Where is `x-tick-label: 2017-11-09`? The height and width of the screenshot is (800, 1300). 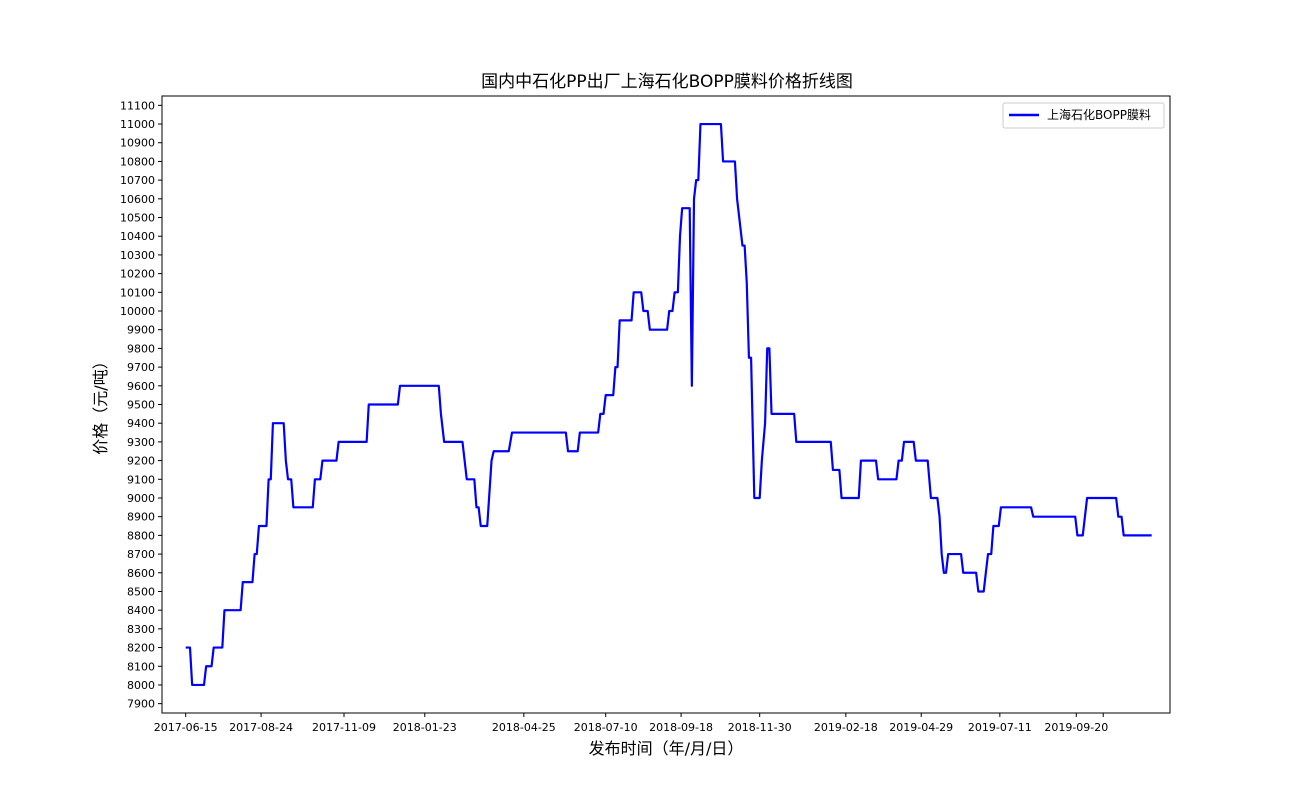 x-tick-label: 2017-11-09 is located at coordinates (344, 727).